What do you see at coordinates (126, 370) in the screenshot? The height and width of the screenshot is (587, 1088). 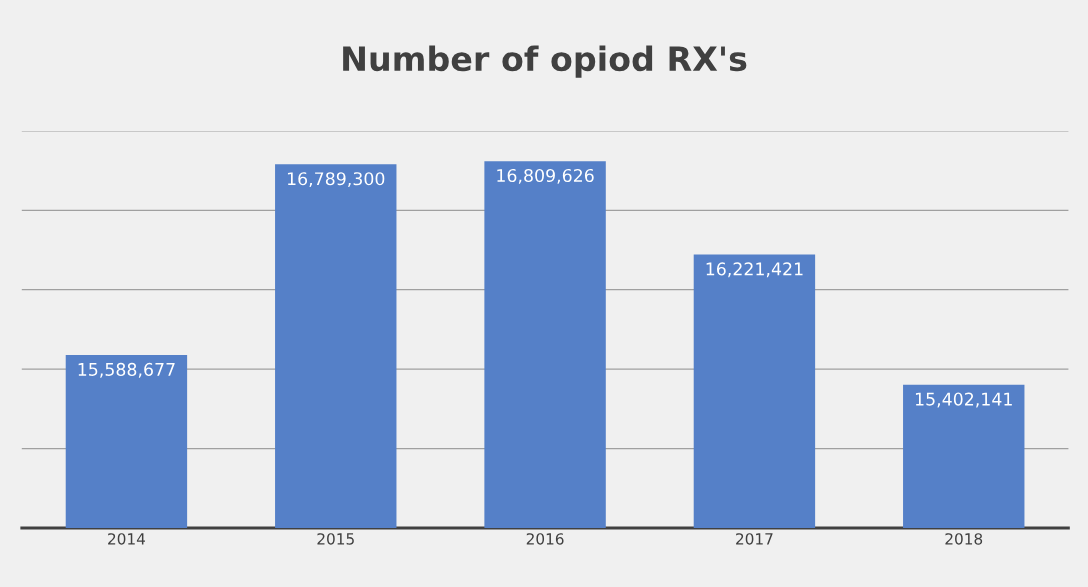 I see `data-label: 15,588,677` at bounding box center [126, 370].